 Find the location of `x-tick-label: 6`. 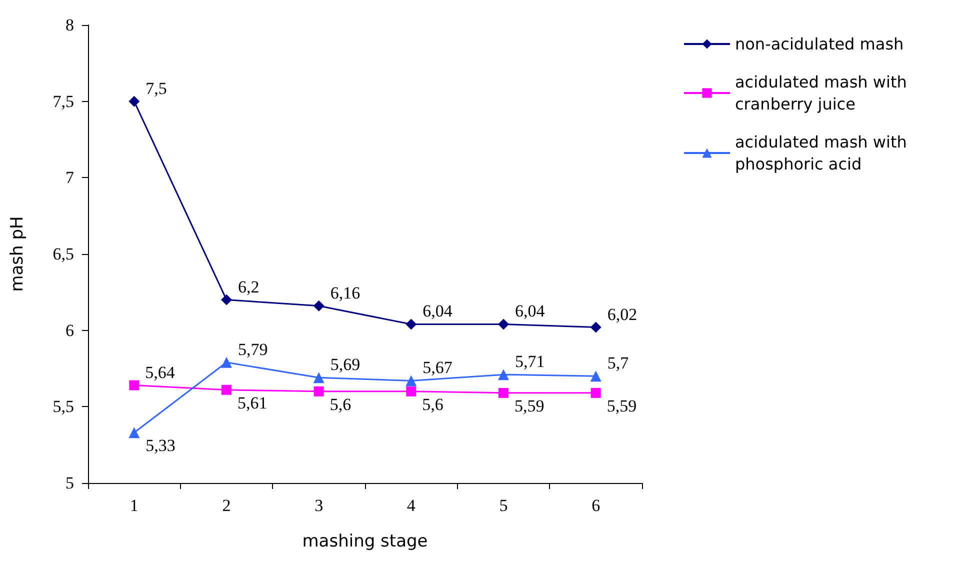

x-tick-label: 6 is located at coordinates (596, 505).